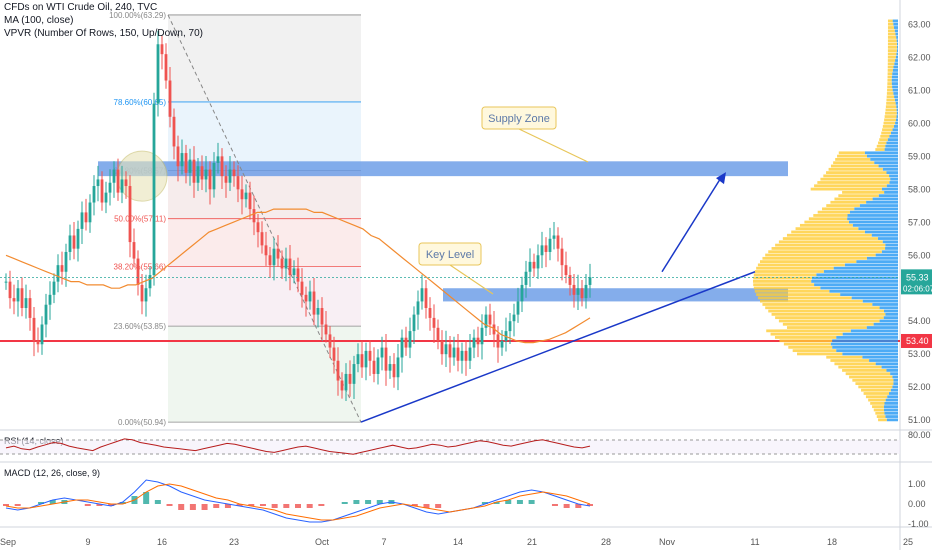  What do you see at coordinates (103, 33) in the screenshot?
I see `vpvr-legend: VPVR (Number Of Rows, 150, Up/Down, 70)` at bounding box center [103, 33].